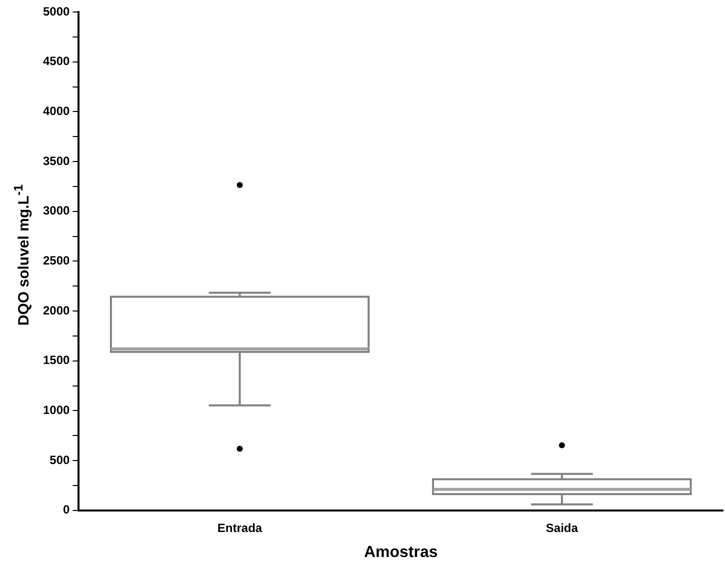  Describe the element at coordinates (66, 509) in the screenshot. I see `y-tick-label: 0` at that location.